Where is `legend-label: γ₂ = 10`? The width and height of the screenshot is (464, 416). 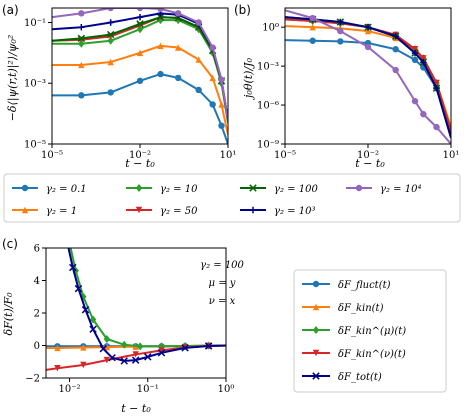
legend-label: γ₂ = 10 is located at coordinates (179, 189).